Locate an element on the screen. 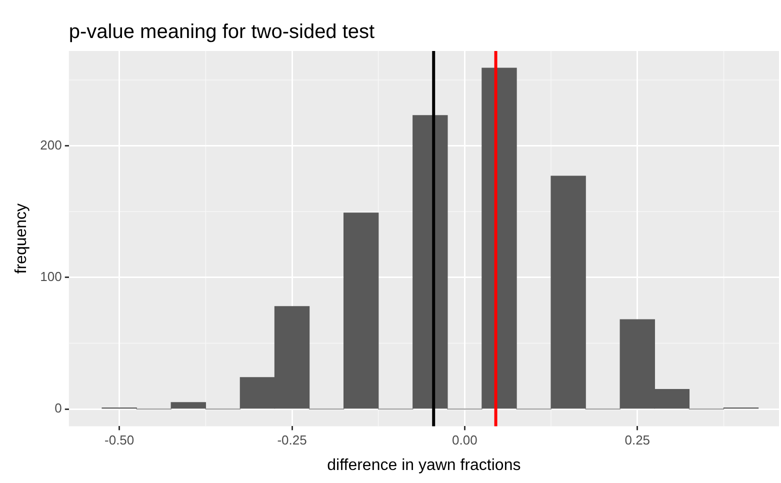  y-tick-label: 0 is located at coordinates (58, 408).